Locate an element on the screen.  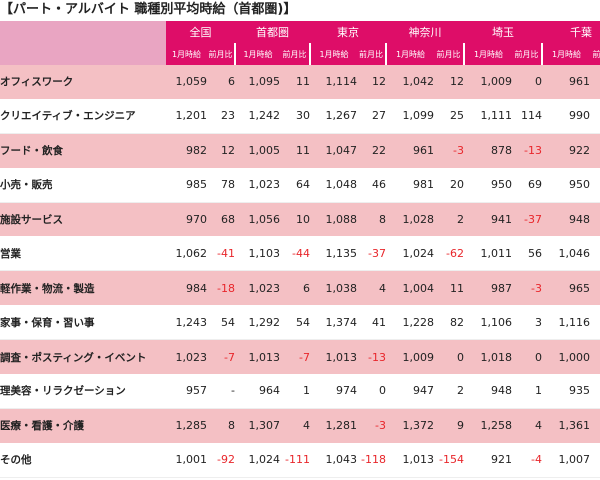
wage-cell: 985 is located at coordinates (186, 185).